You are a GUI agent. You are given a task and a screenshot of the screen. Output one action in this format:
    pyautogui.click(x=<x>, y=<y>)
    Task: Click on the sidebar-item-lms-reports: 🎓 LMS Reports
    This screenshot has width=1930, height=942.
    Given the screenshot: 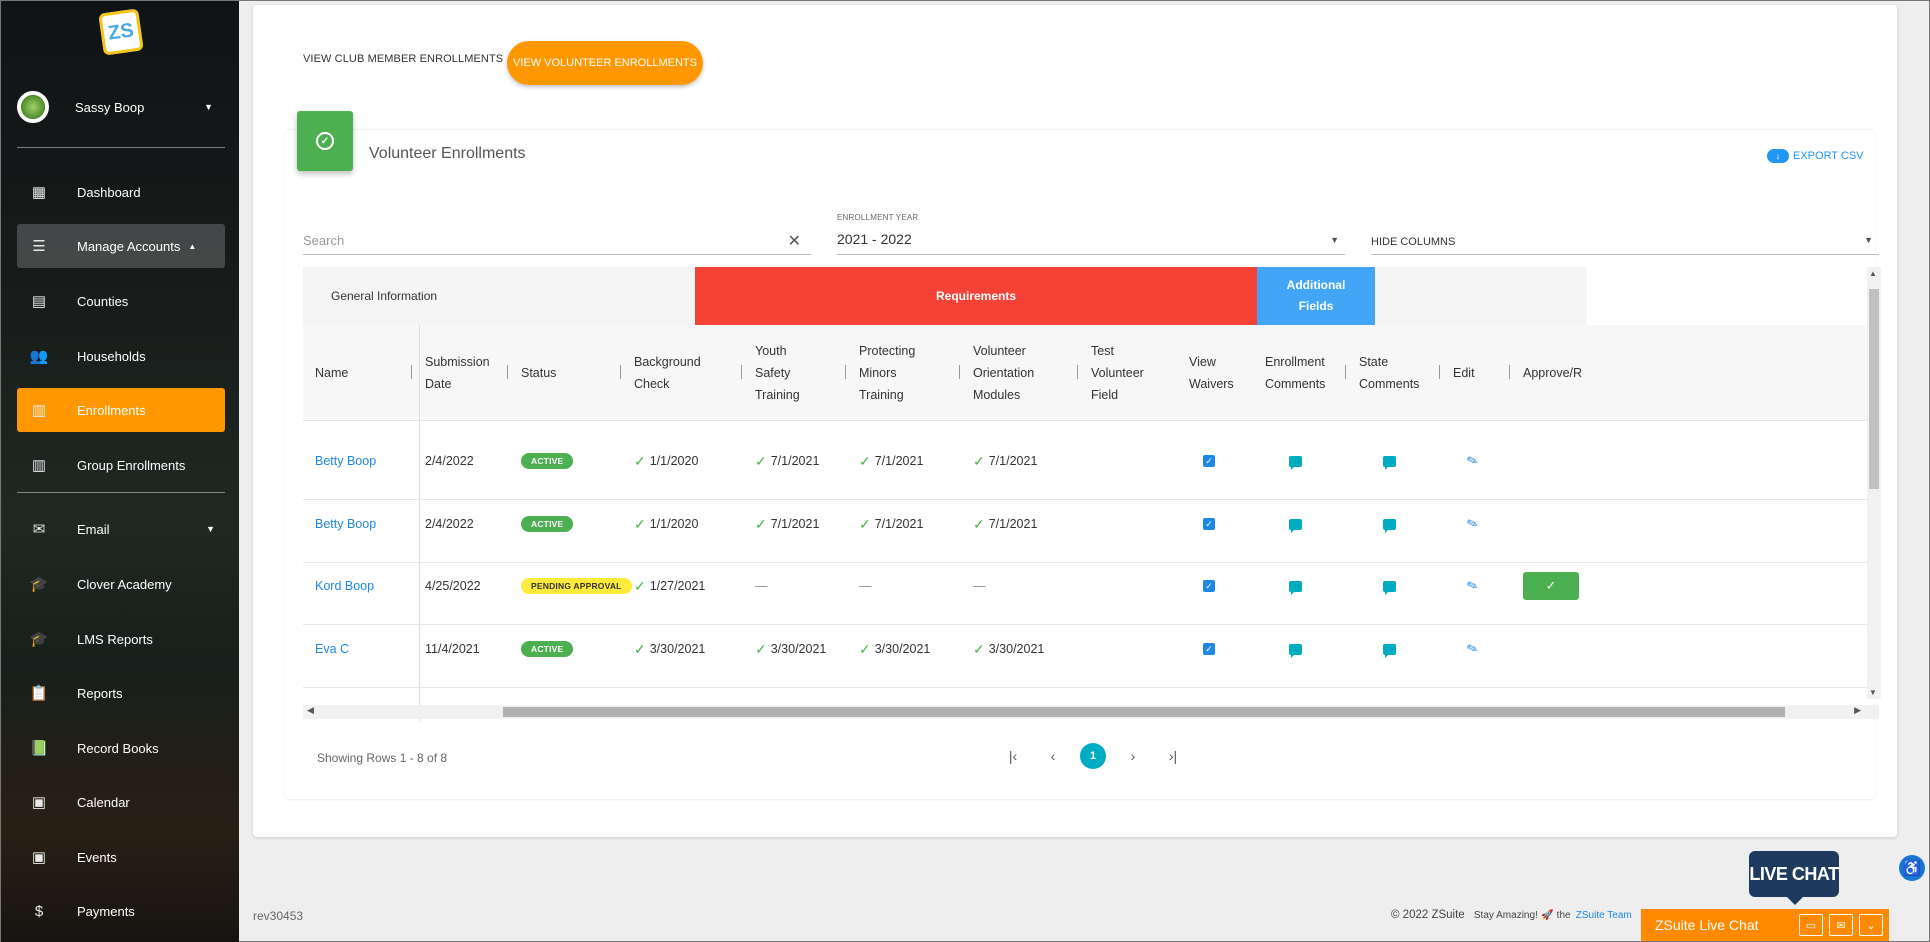 What is the action you would take?
    pyautogui.click(x=121, y=639)
    